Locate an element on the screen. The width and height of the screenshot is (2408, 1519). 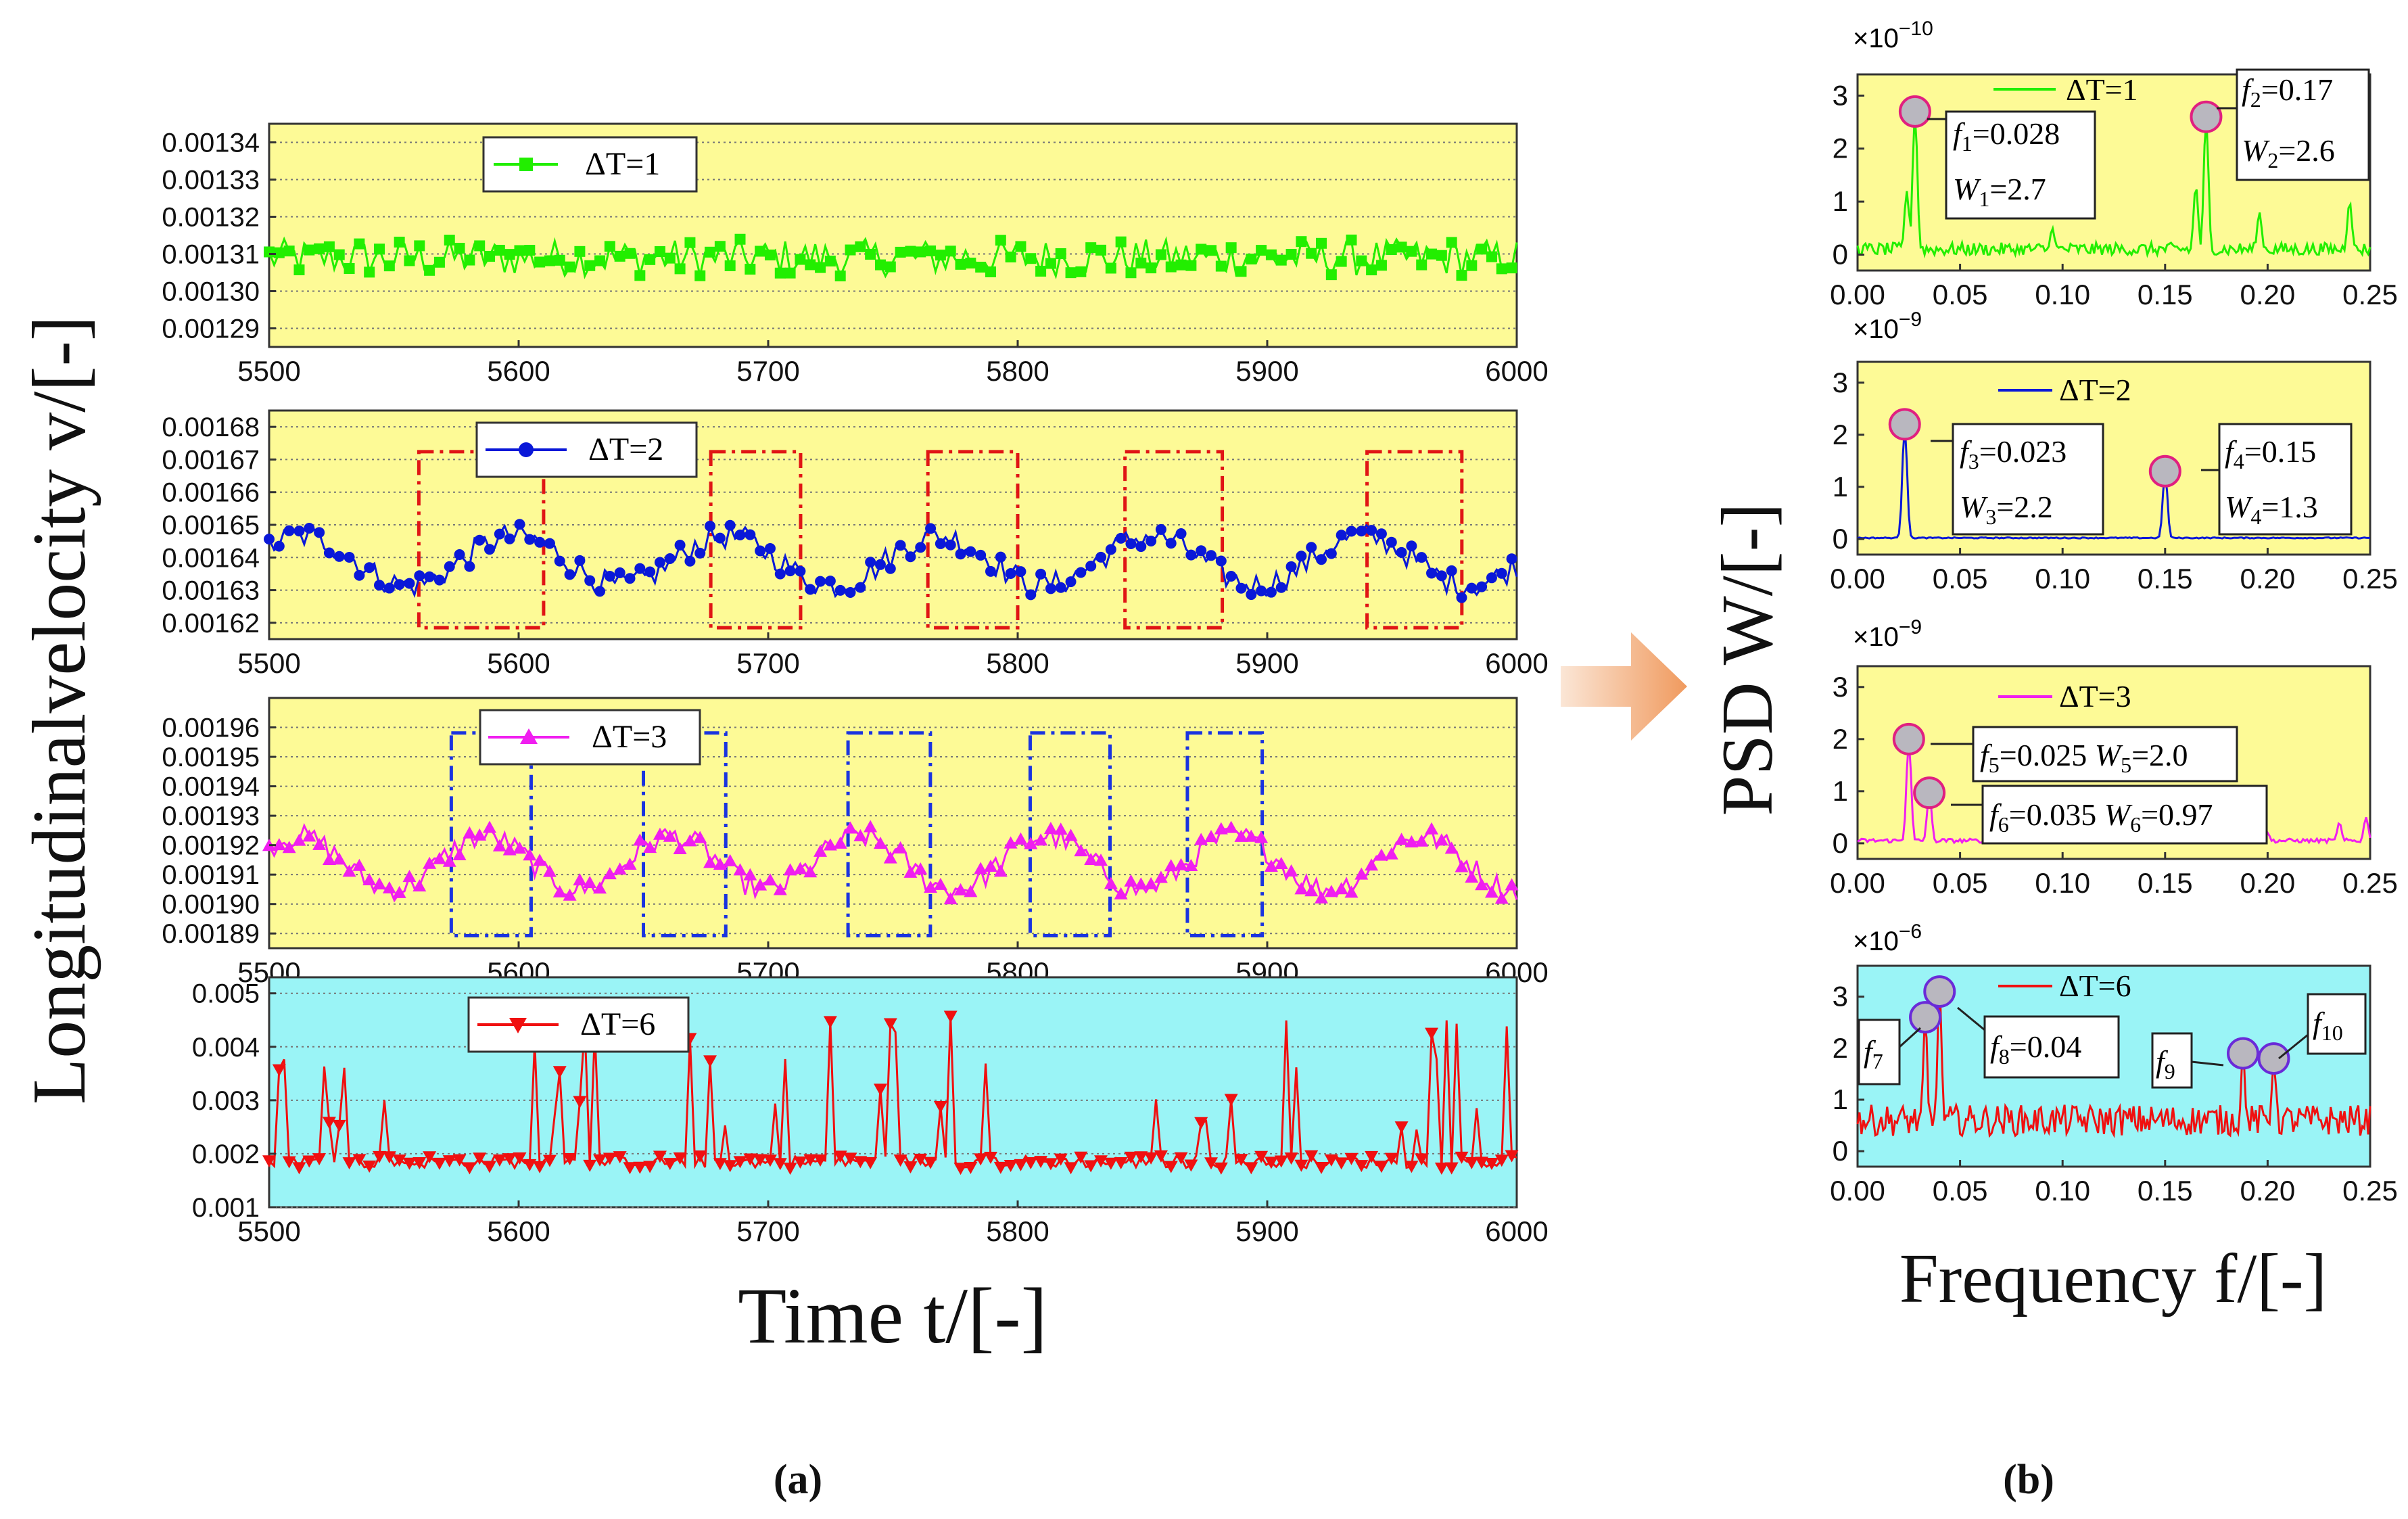
annotation-f10: f10 is located at coordinates (2322, 1026).